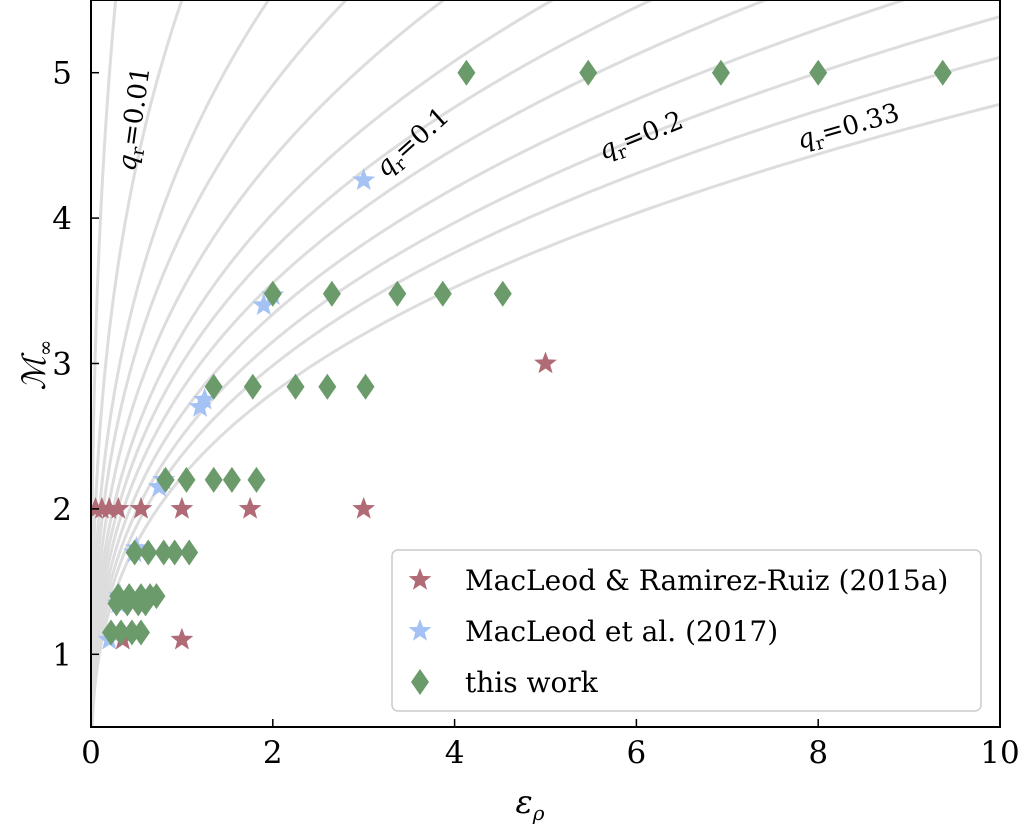 The width and height of the screenshot is (1020, 827). What do you see at coordinates (62, 74) in the screenshot?
I see `y-tick-label: 5` at bounding box center [62, 74].